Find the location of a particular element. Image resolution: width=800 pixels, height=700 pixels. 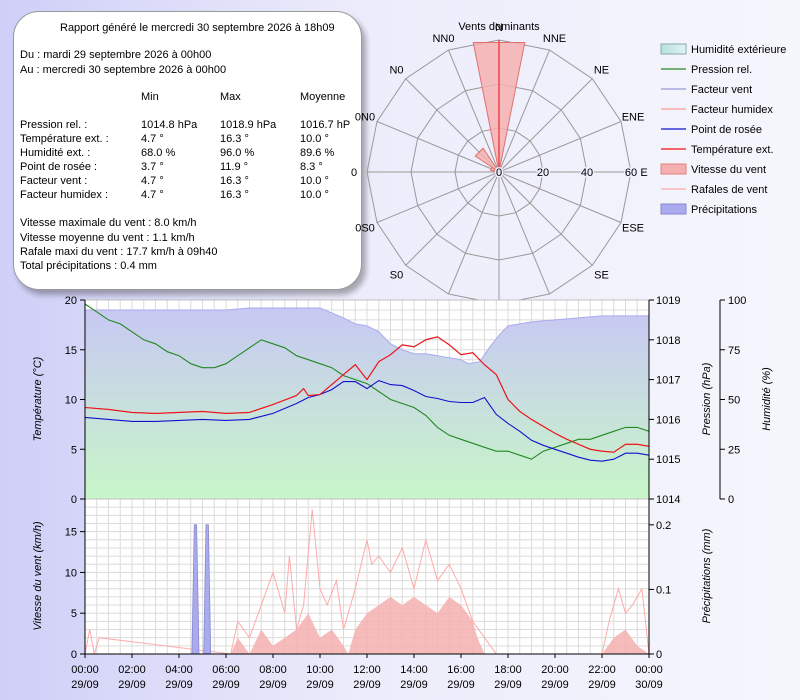

polar-spoke-ne is located at coordinates (545, 125).